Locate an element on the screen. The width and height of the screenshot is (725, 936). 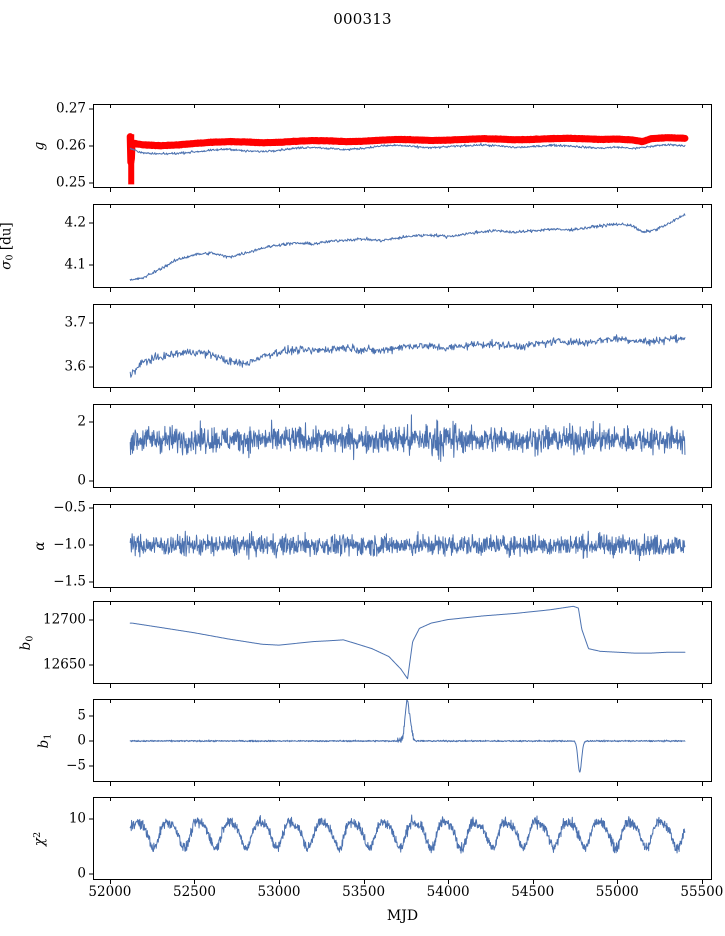
panel-sigma0-mks-ytick-label: 3.7 is located at coordinates (75, 321).